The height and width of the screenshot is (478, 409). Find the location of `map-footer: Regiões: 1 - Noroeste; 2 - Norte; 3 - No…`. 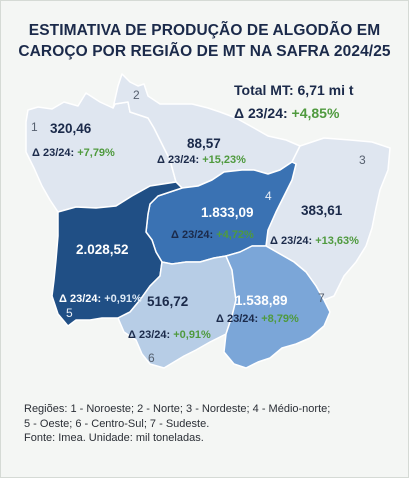

map-footer: Regiões: 1 - Noroeste; 2 - Norte; 3 - No… is located at coordinates (177, 424).